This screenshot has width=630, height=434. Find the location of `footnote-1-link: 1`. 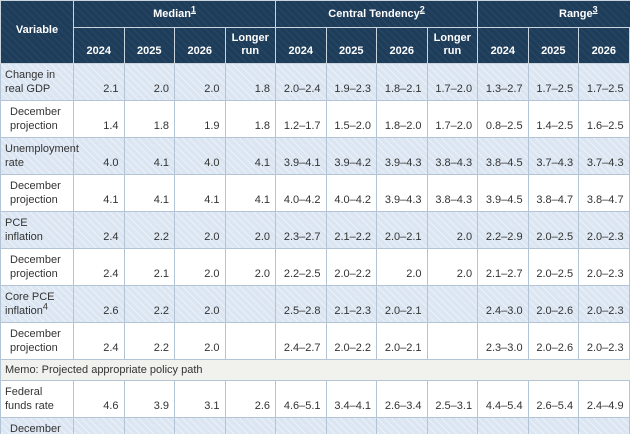

footnote-1-link: 1 is located at coordinates (193, 9).